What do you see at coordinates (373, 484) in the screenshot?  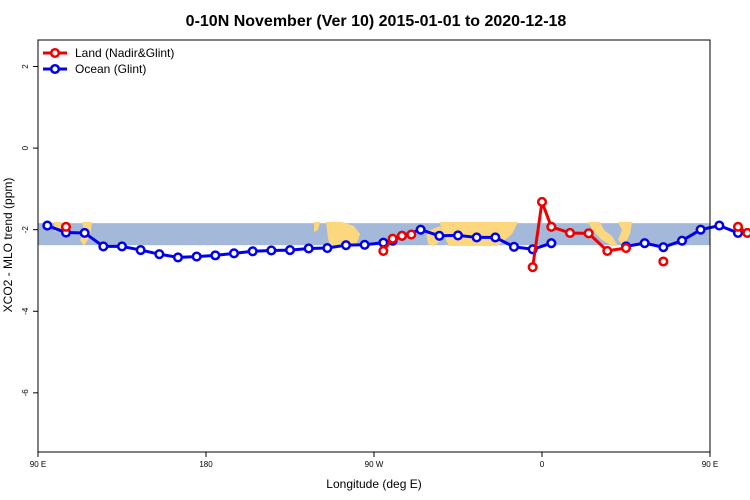 I see `x-axis-label: Longitude (deg E)` at bounding box center [373, 484].